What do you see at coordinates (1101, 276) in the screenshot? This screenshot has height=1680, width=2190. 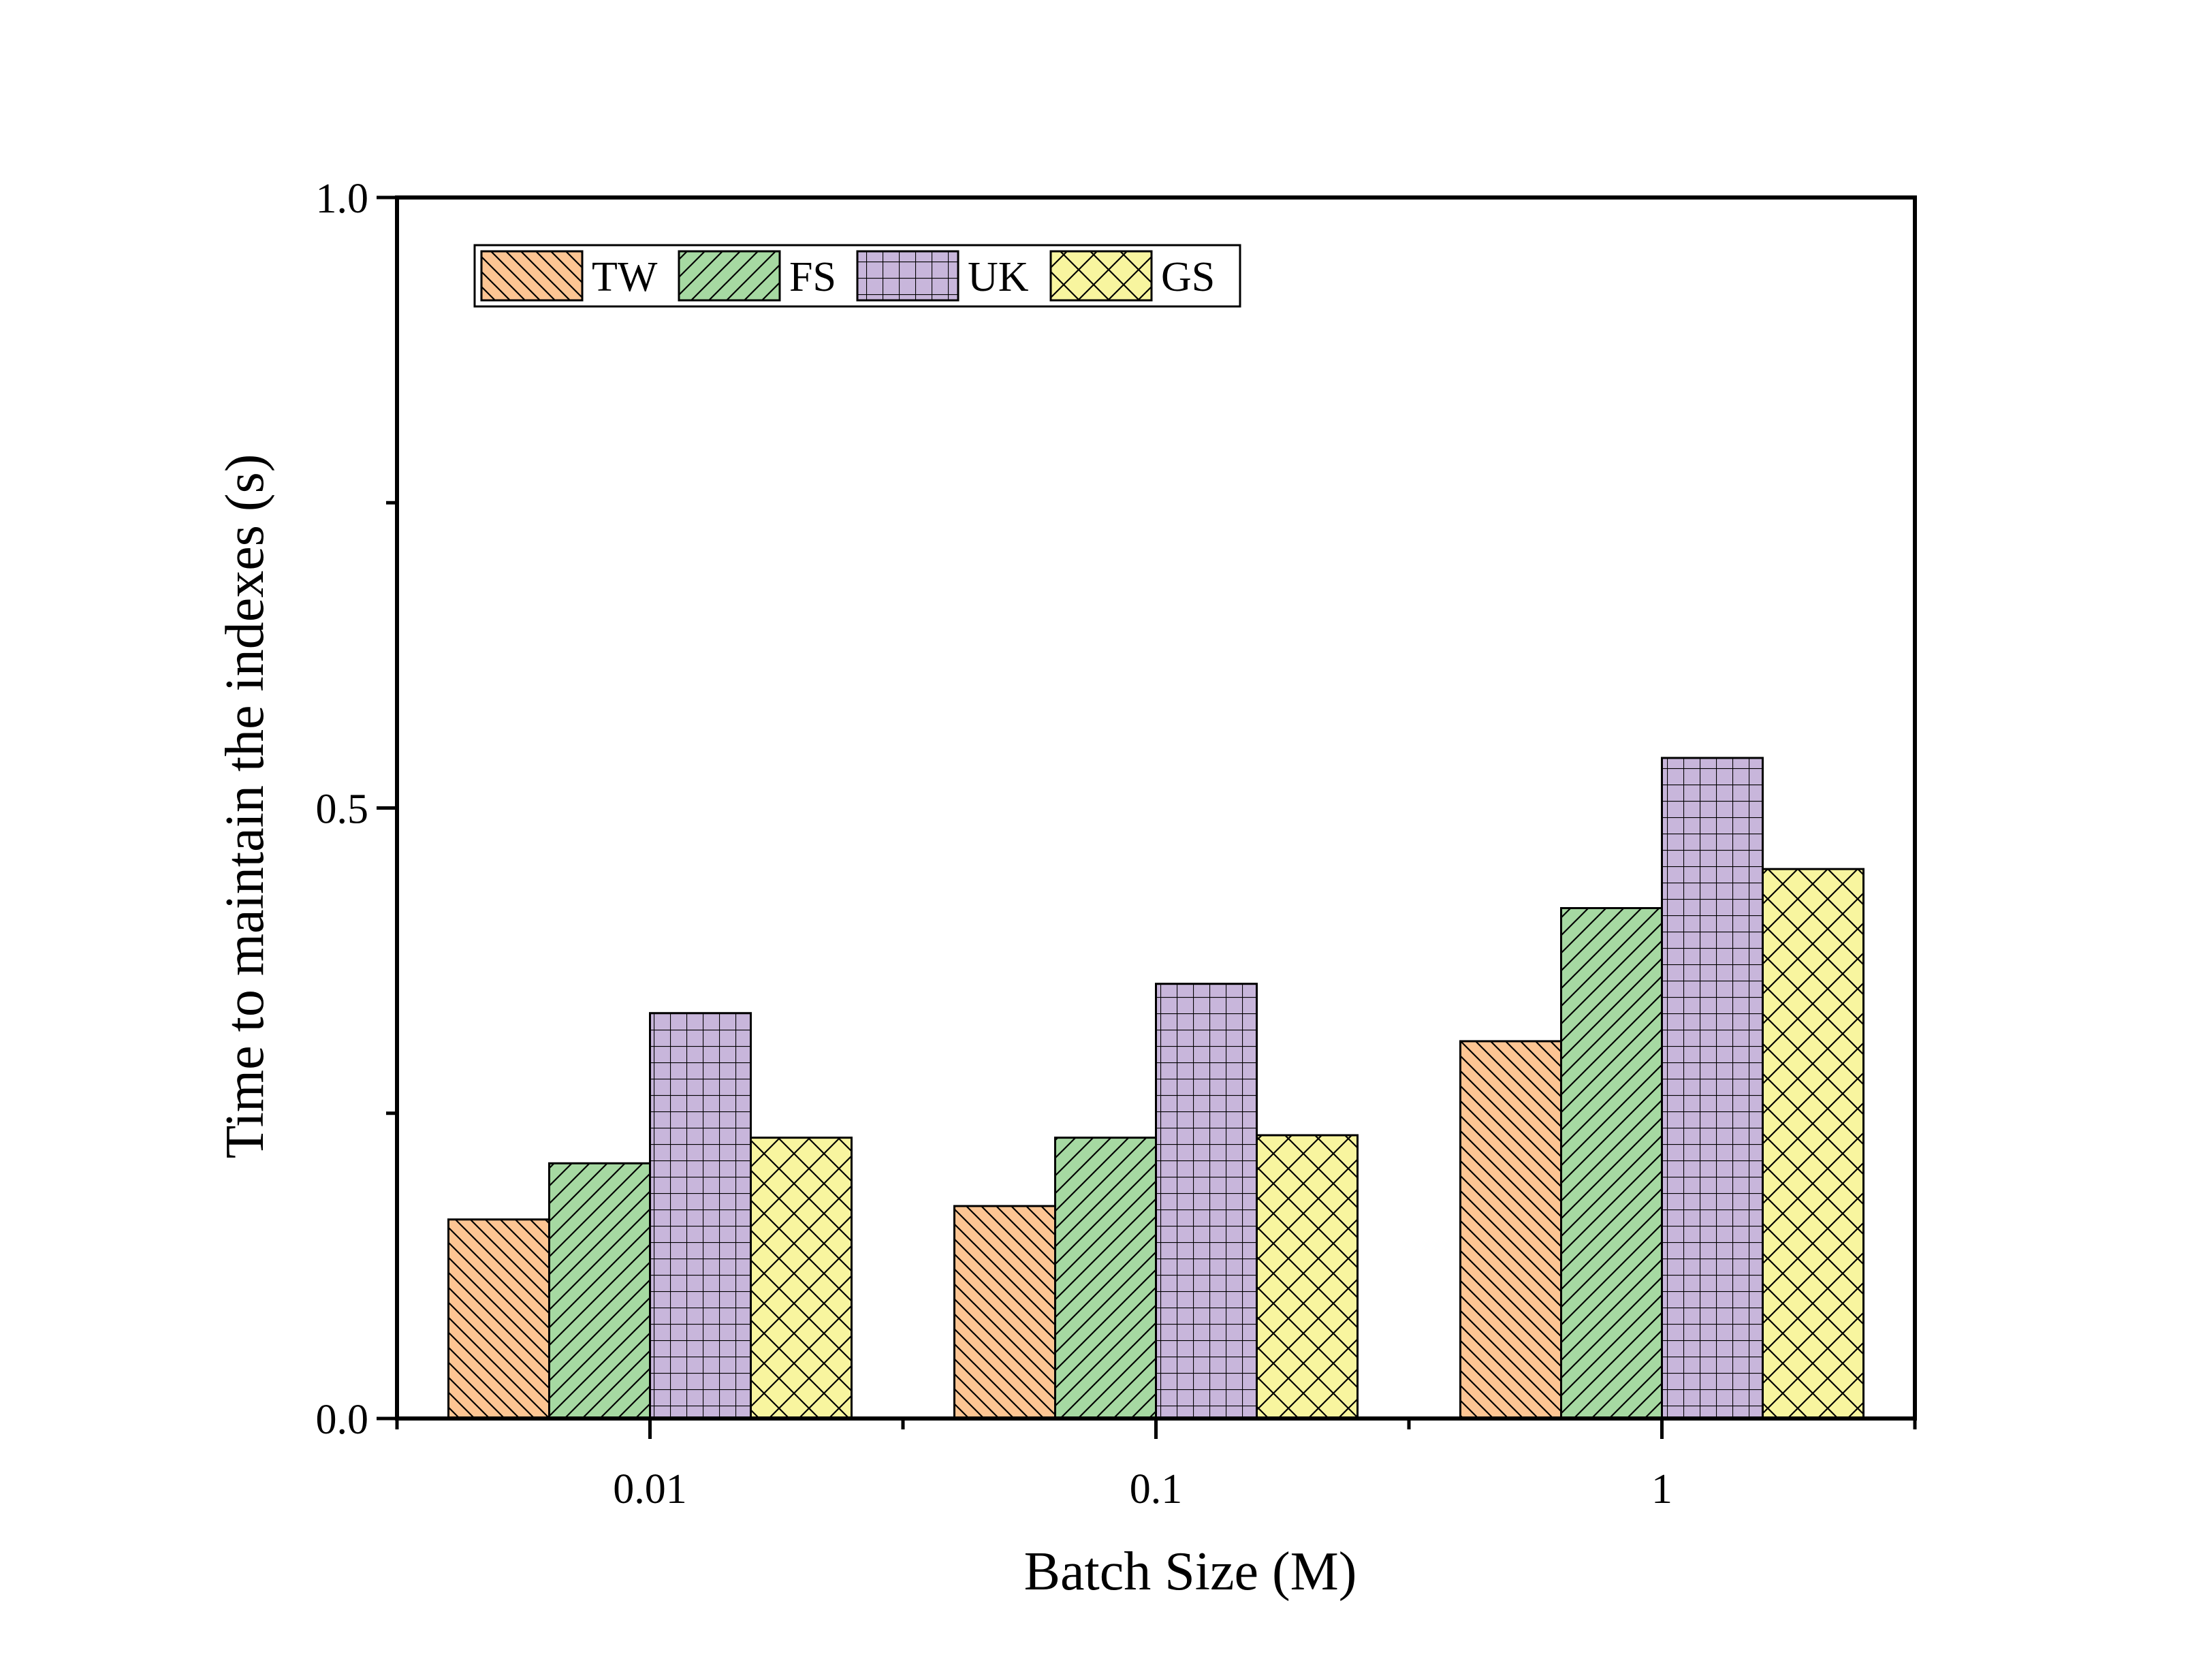 I see `legend-swatch-gs` at bounding box center [1101, 276].